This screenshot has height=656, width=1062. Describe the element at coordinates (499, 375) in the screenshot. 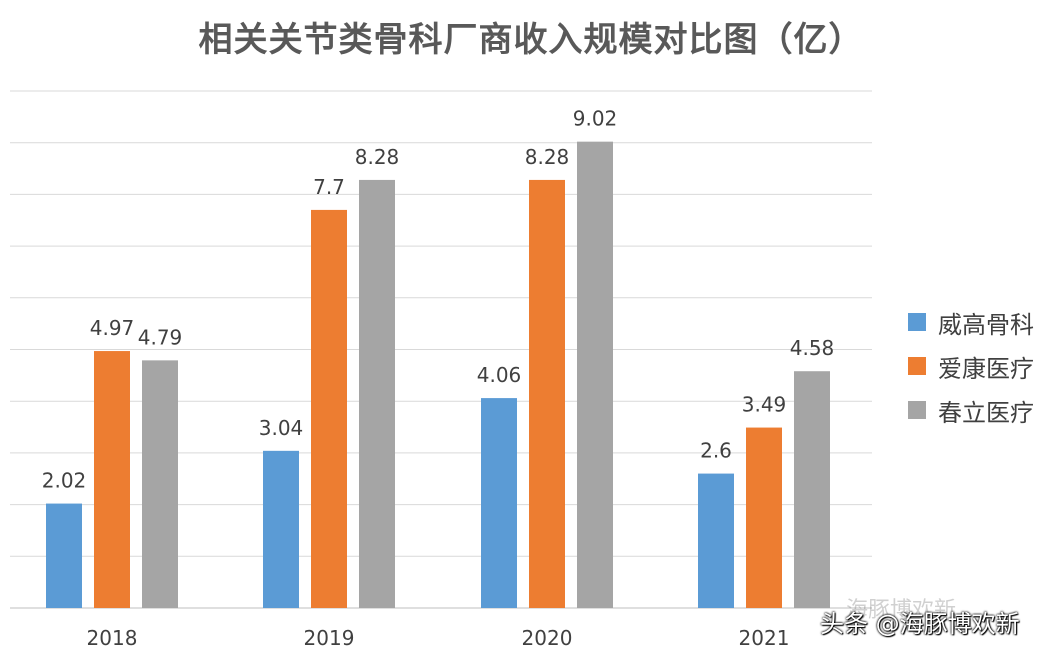

I see `data-label: 4.06` at that location.